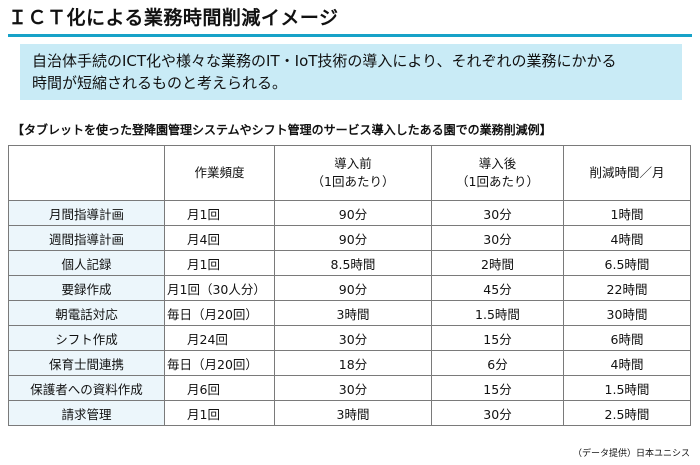  What do you see at coordinates (86, 288) in the screenshot?
I see `row-task-name: 要録作成` at bounding box center [86, 288].